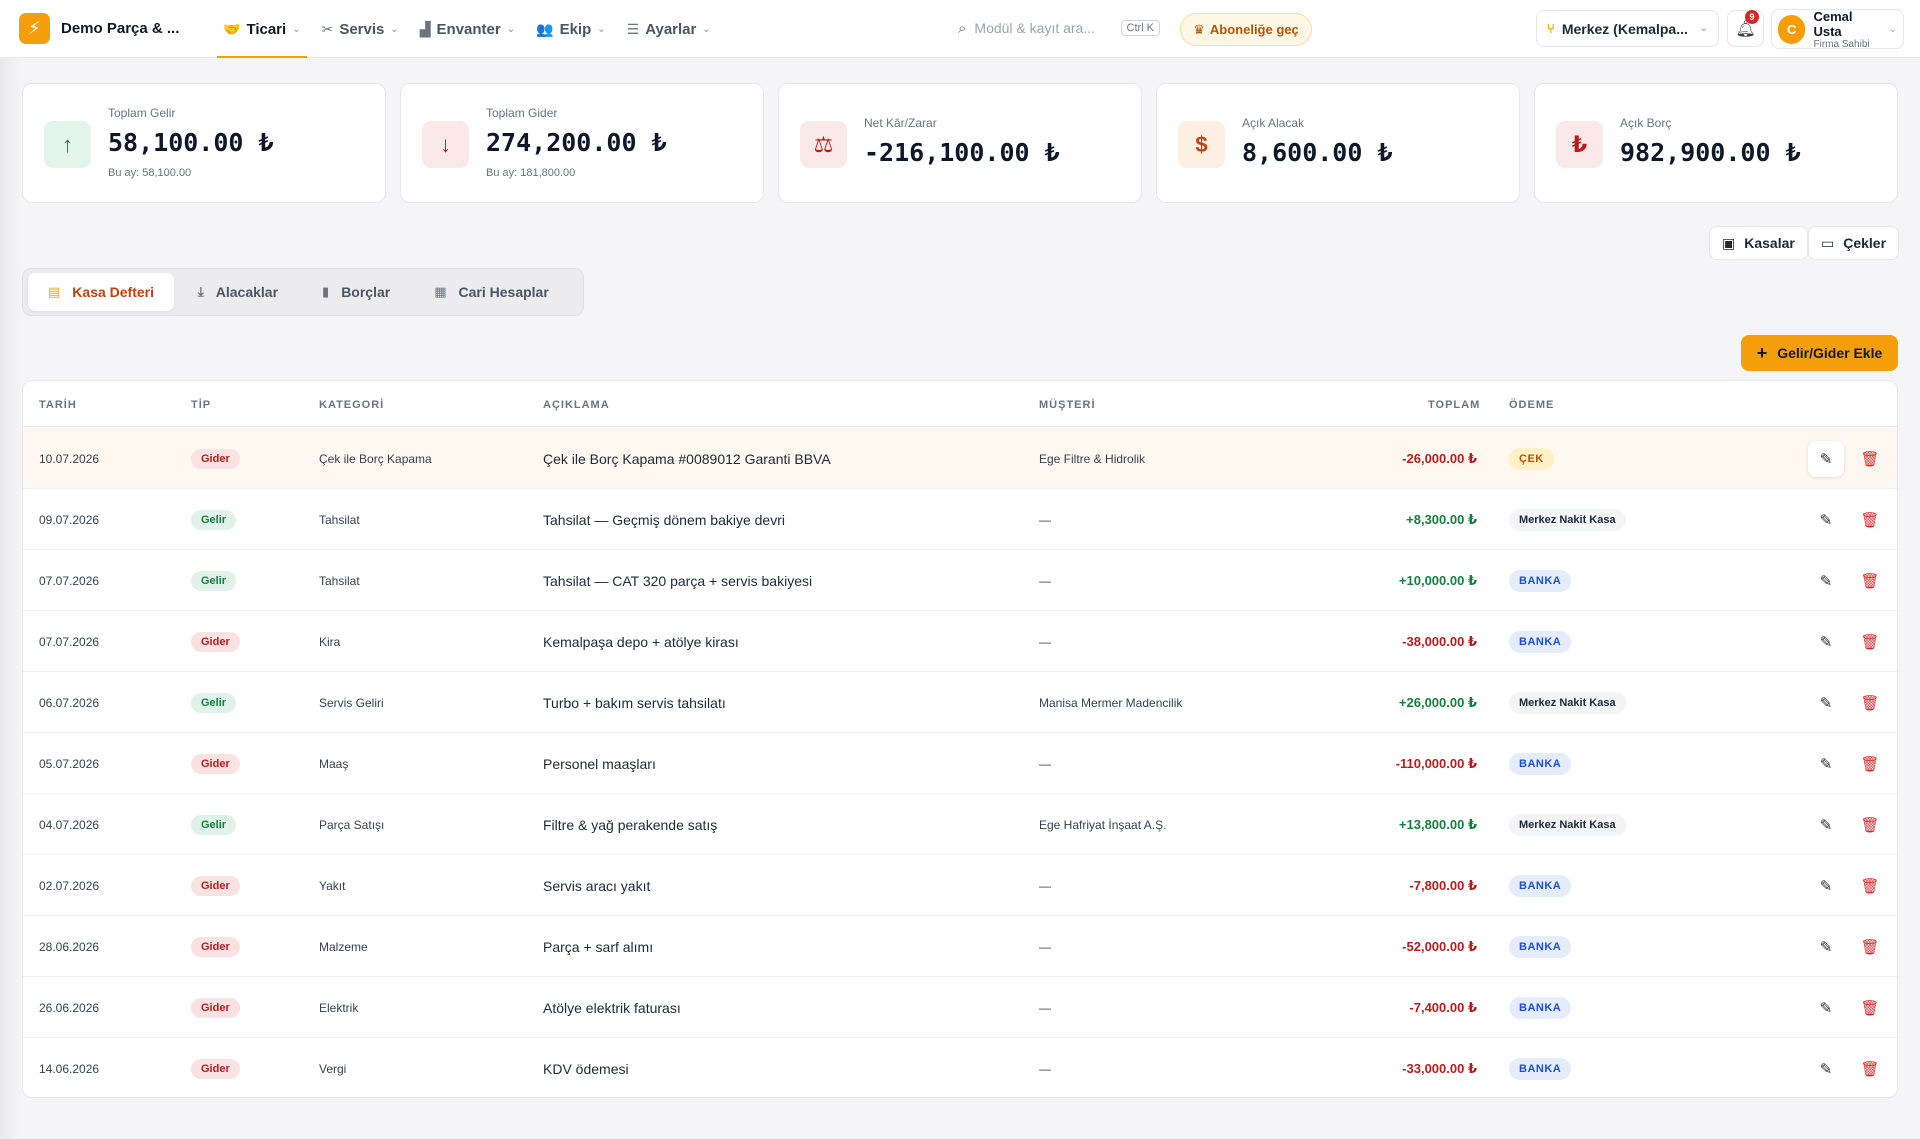 Image resolution: width=1920 pixels, height=1139 pixels. I want to click on nav-servis: ✂ Servis ⌄, so click(360, 29).